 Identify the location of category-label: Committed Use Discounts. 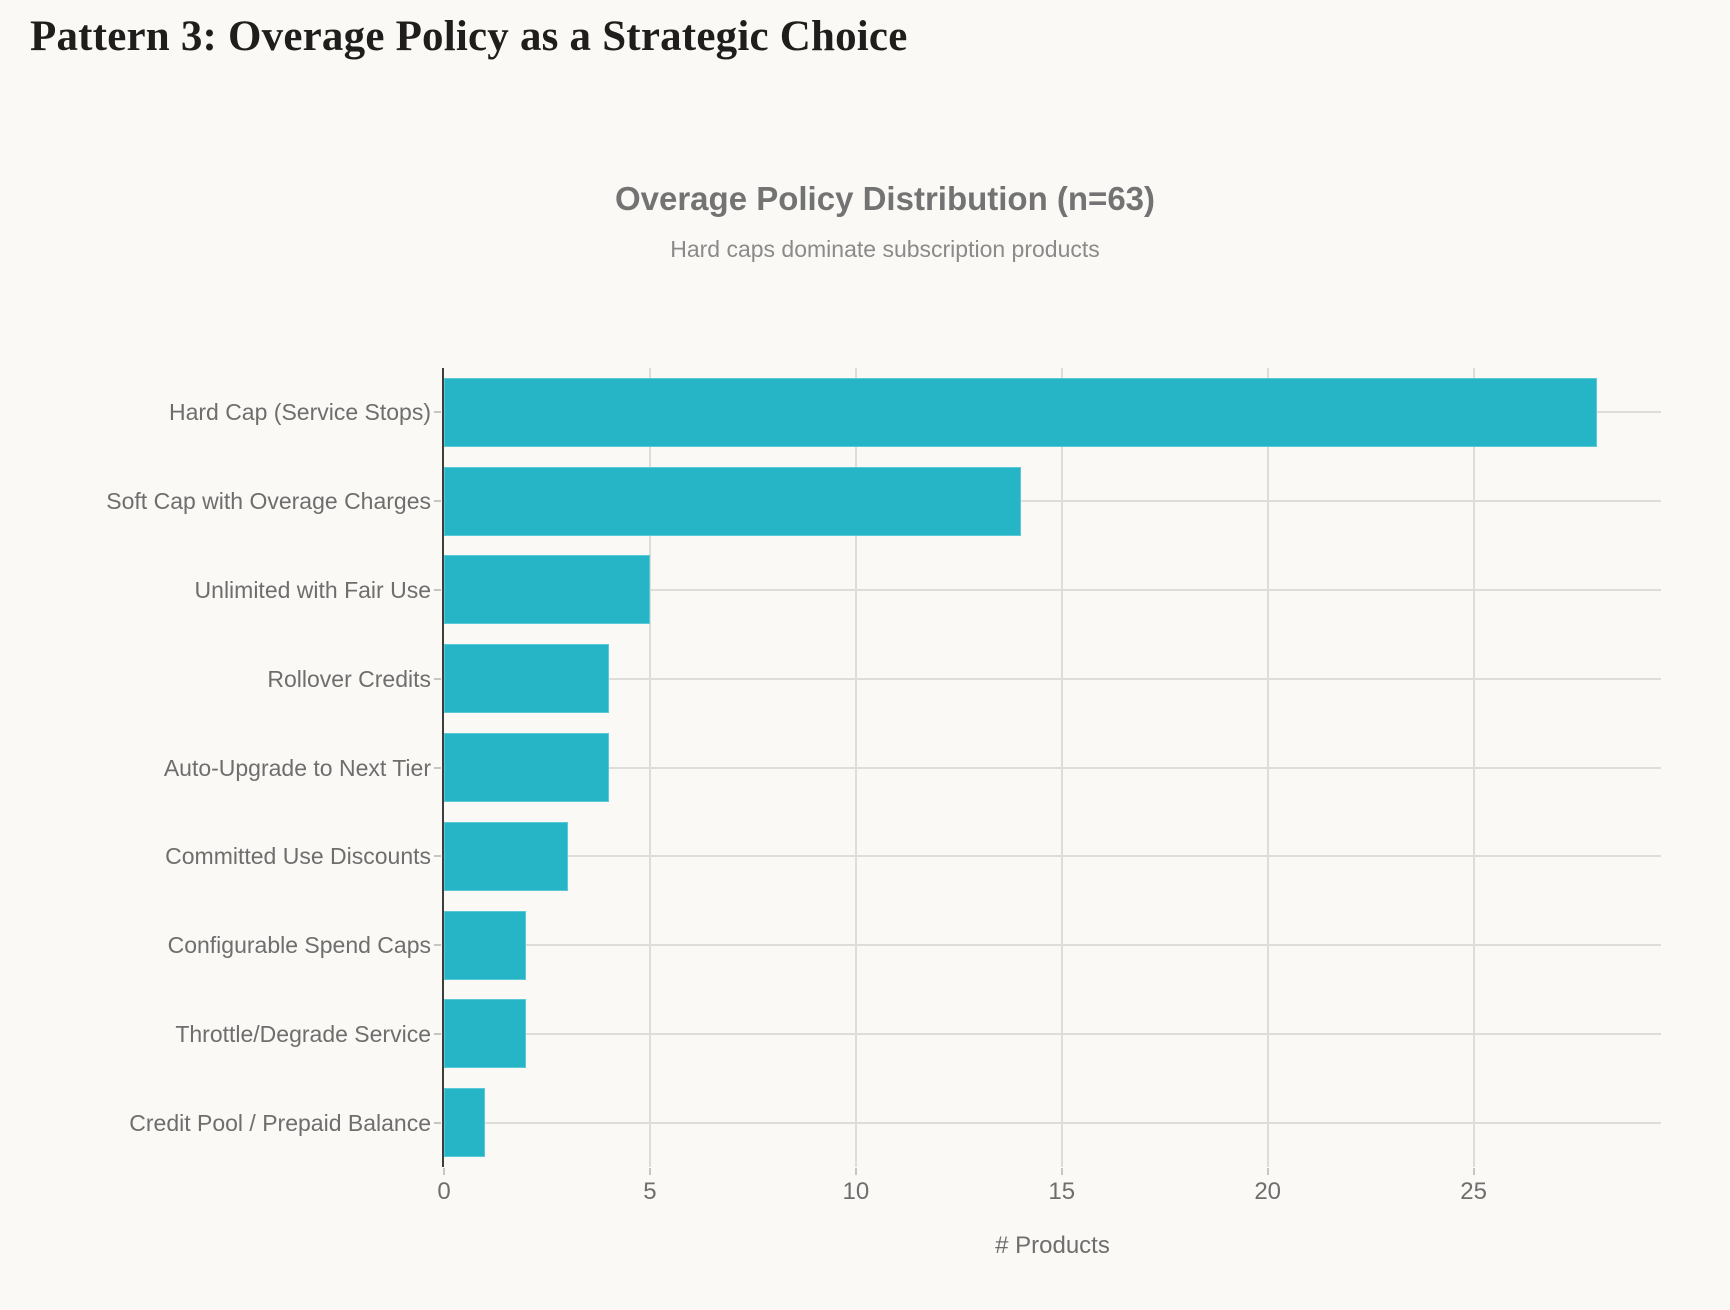
(298, 856).